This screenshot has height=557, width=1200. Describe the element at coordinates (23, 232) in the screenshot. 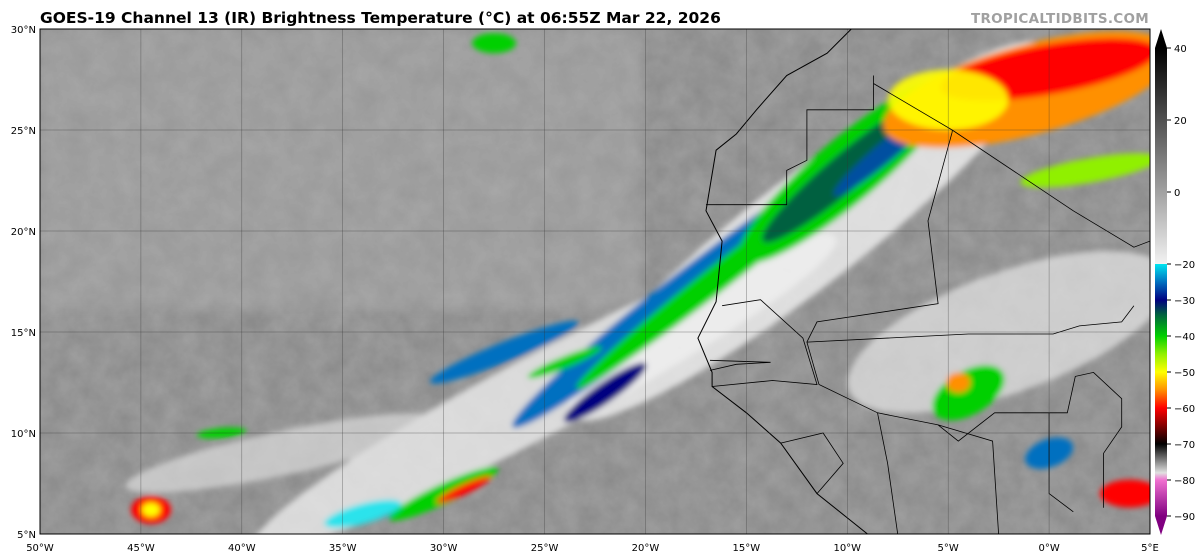

I see `lat-label: 20°N` at that location.